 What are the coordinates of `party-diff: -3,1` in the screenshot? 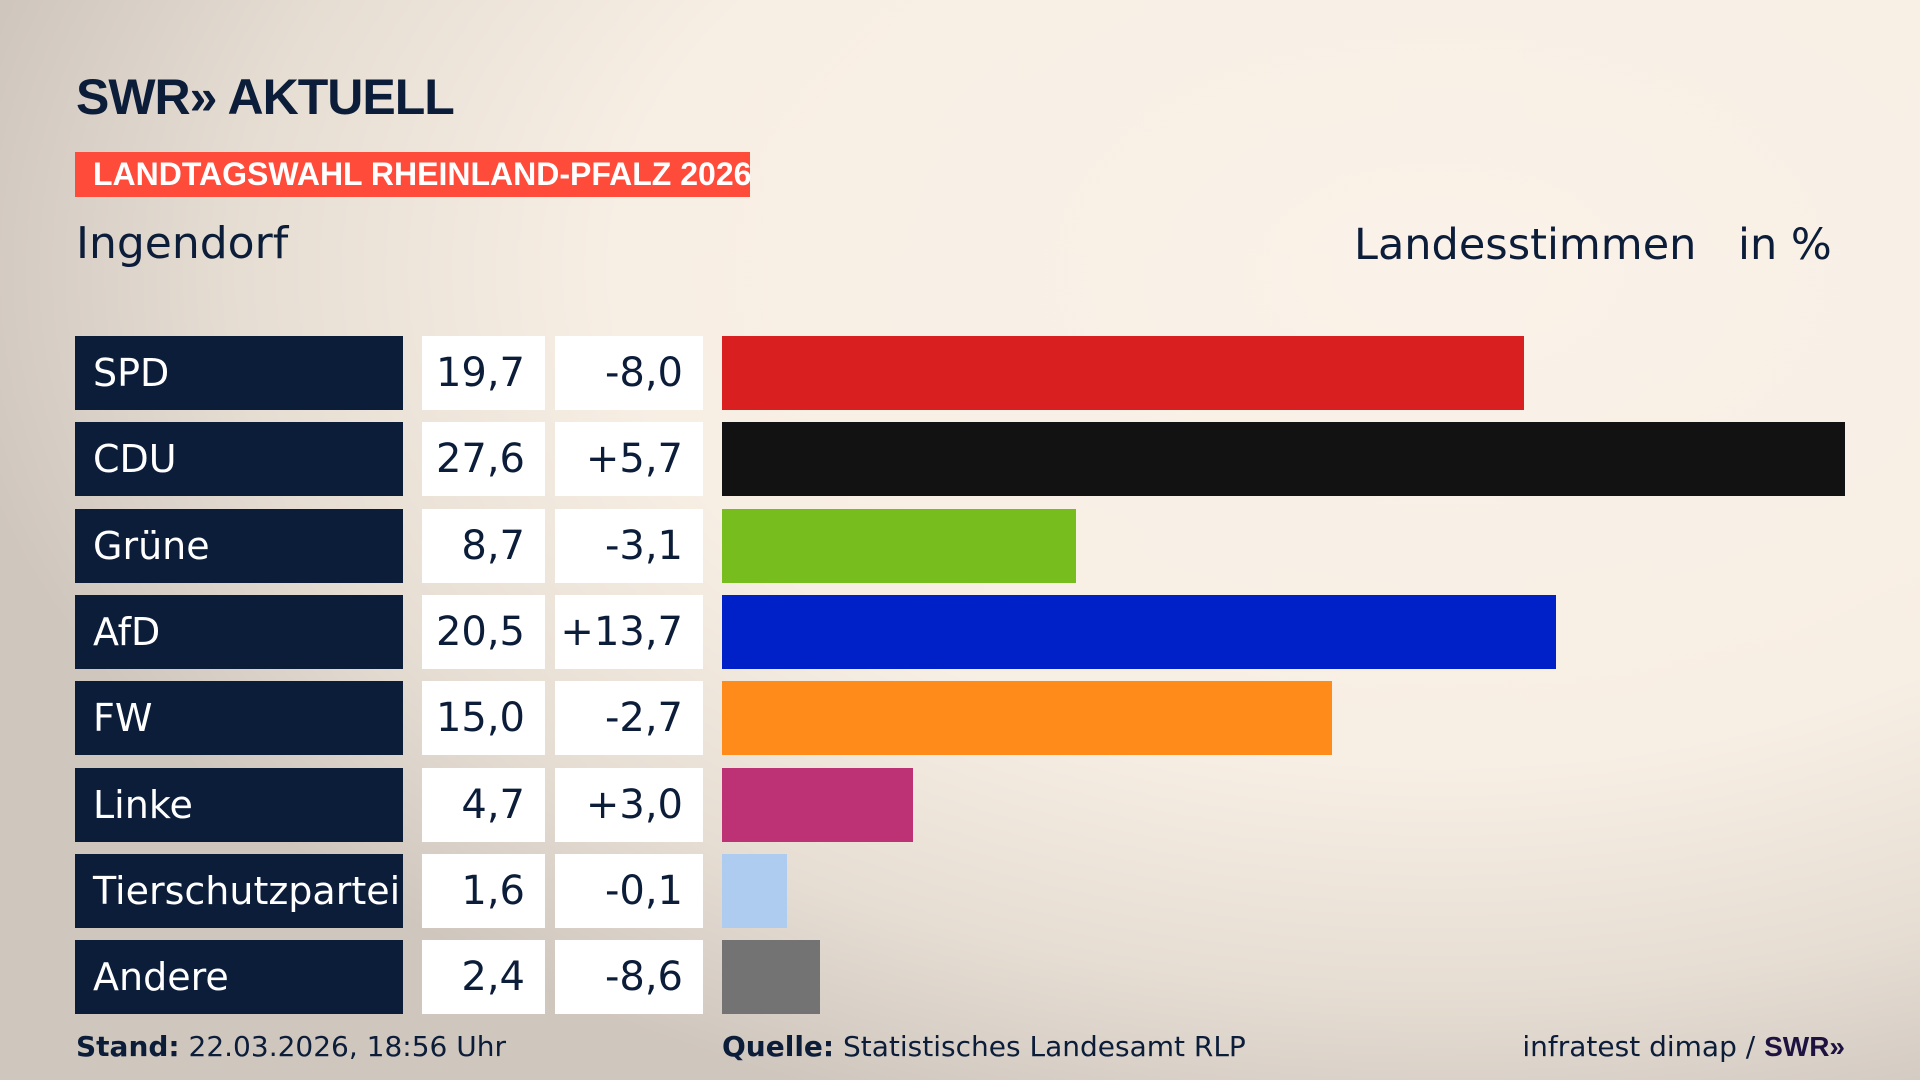 It's located at (629, 545).